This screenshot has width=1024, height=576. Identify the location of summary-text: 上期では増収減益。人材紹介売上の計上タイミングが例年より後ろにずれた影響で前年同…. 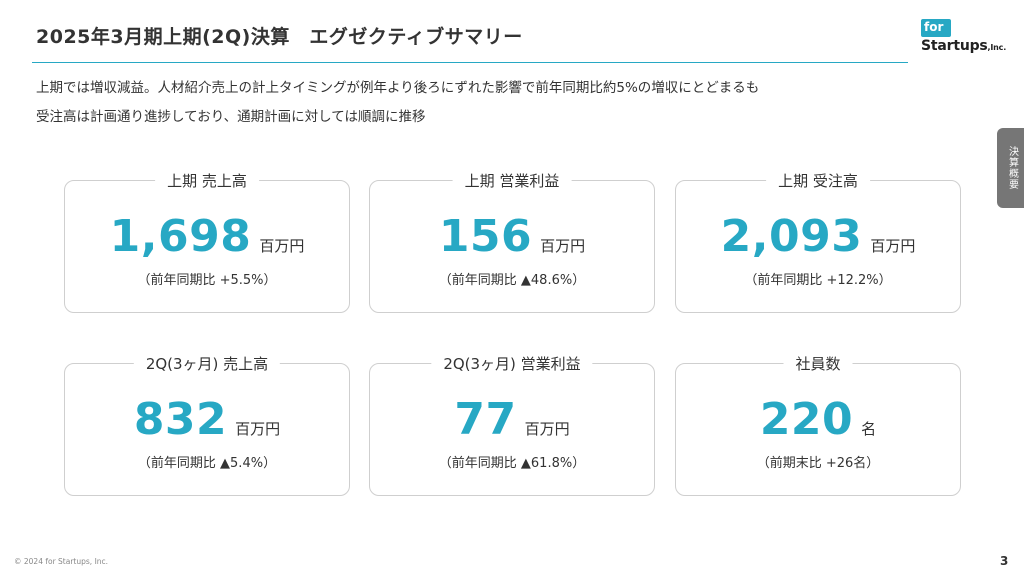
(486, 103).